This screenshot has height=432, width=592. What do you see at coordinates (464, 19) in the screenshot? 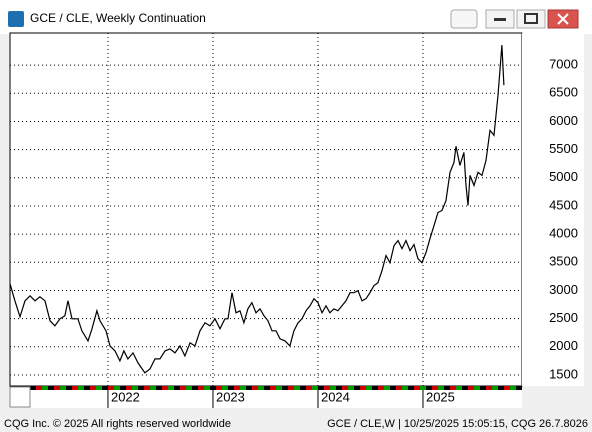
I see `link-button` at bounding box center [464, 19].